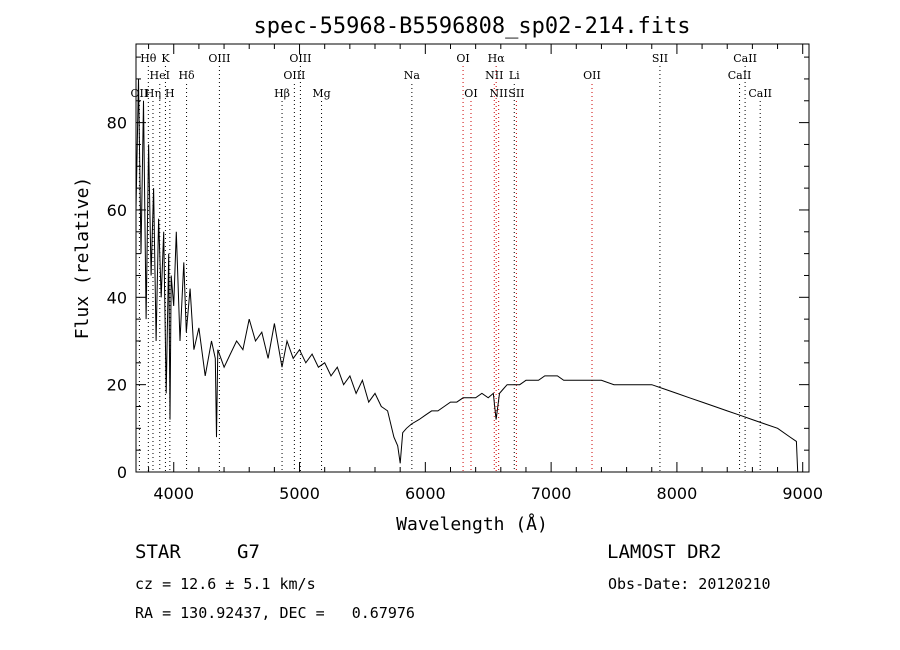 The width and height of the screenshot is (900, 650). I want to click on line-marker-label: Hδ, so click(186, 75).